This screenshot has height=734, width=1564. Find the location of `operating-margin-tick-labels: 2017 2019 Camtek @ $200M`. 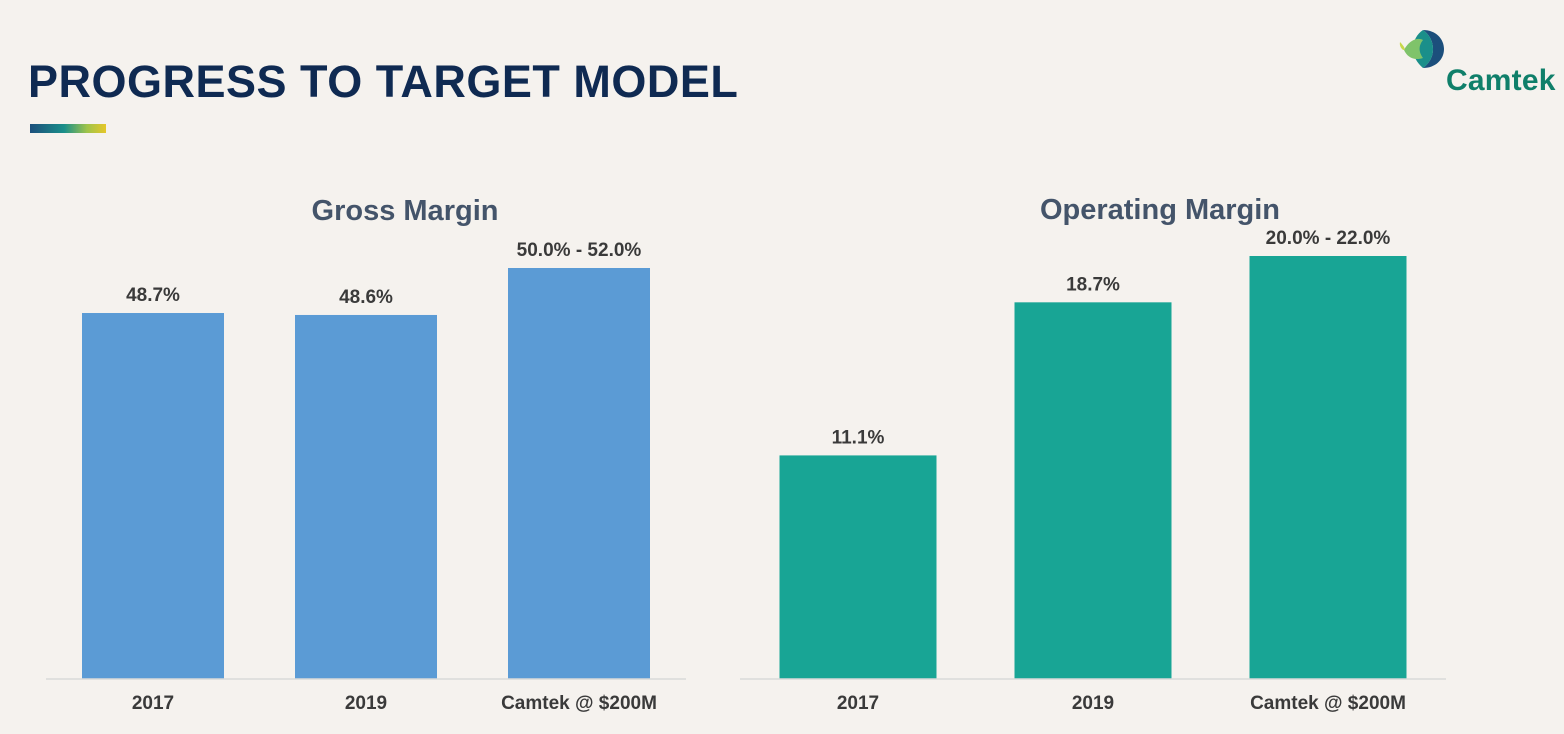

operating-margin-tick-labels: 2017 2019 Camtek @ $200M is located at coordinates (1121, 703).